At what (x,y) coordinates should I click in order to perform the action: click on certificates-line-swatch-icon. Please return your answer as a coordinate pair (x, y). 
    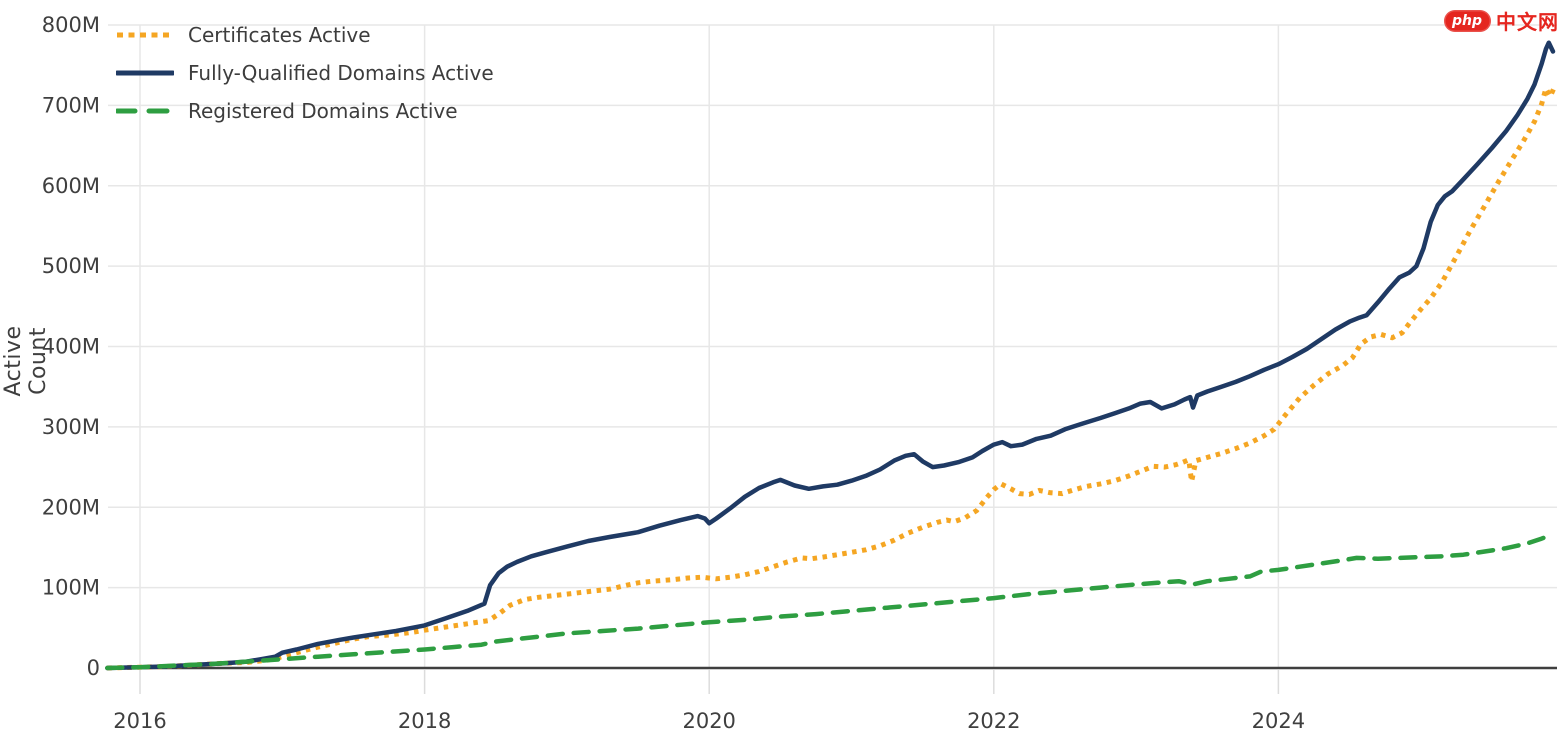
    Looking at the image, I should click on (145, 35).